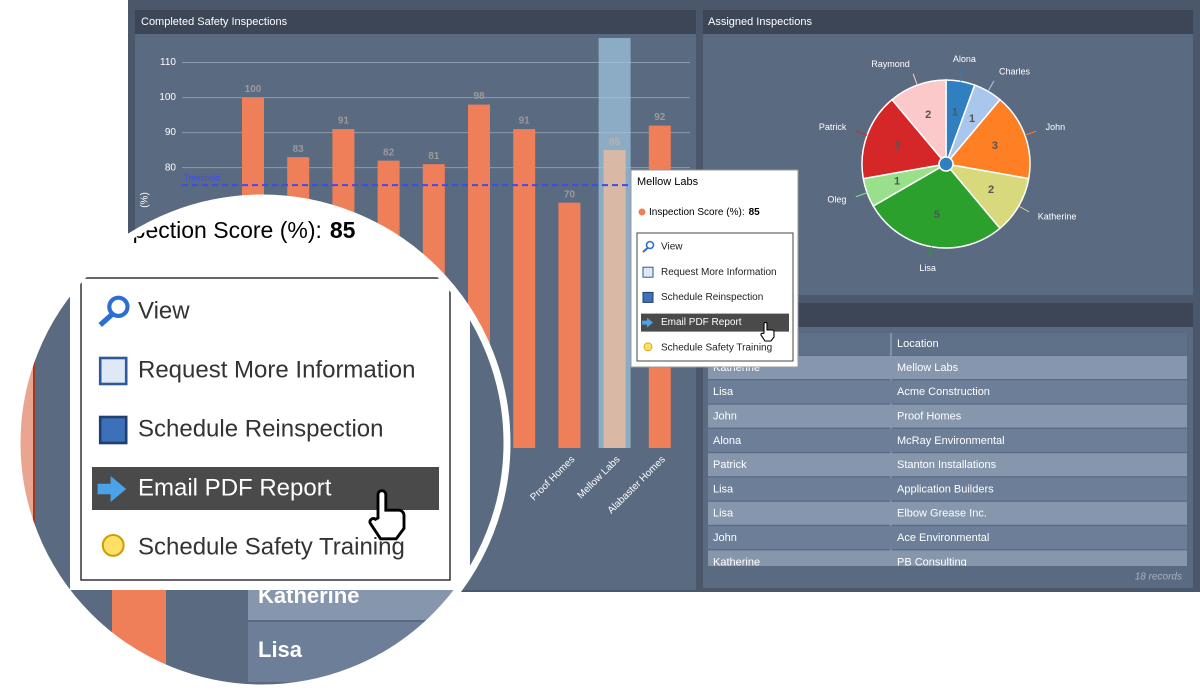 The width and height of the screenshot is (1200, 698). Describe the element at coordinates (167, 97) in the screenshot. I see `y-tick-label: 100` at that location.